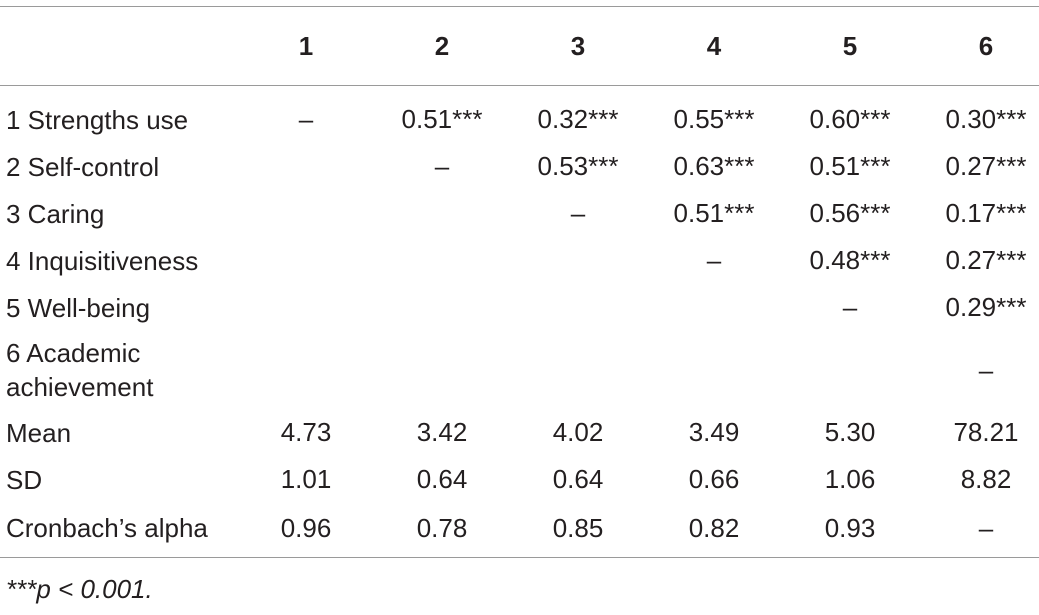  Describe the element at coordinates (442, 45) in the screenshot. I see `header-cell-2: 2` at that location.